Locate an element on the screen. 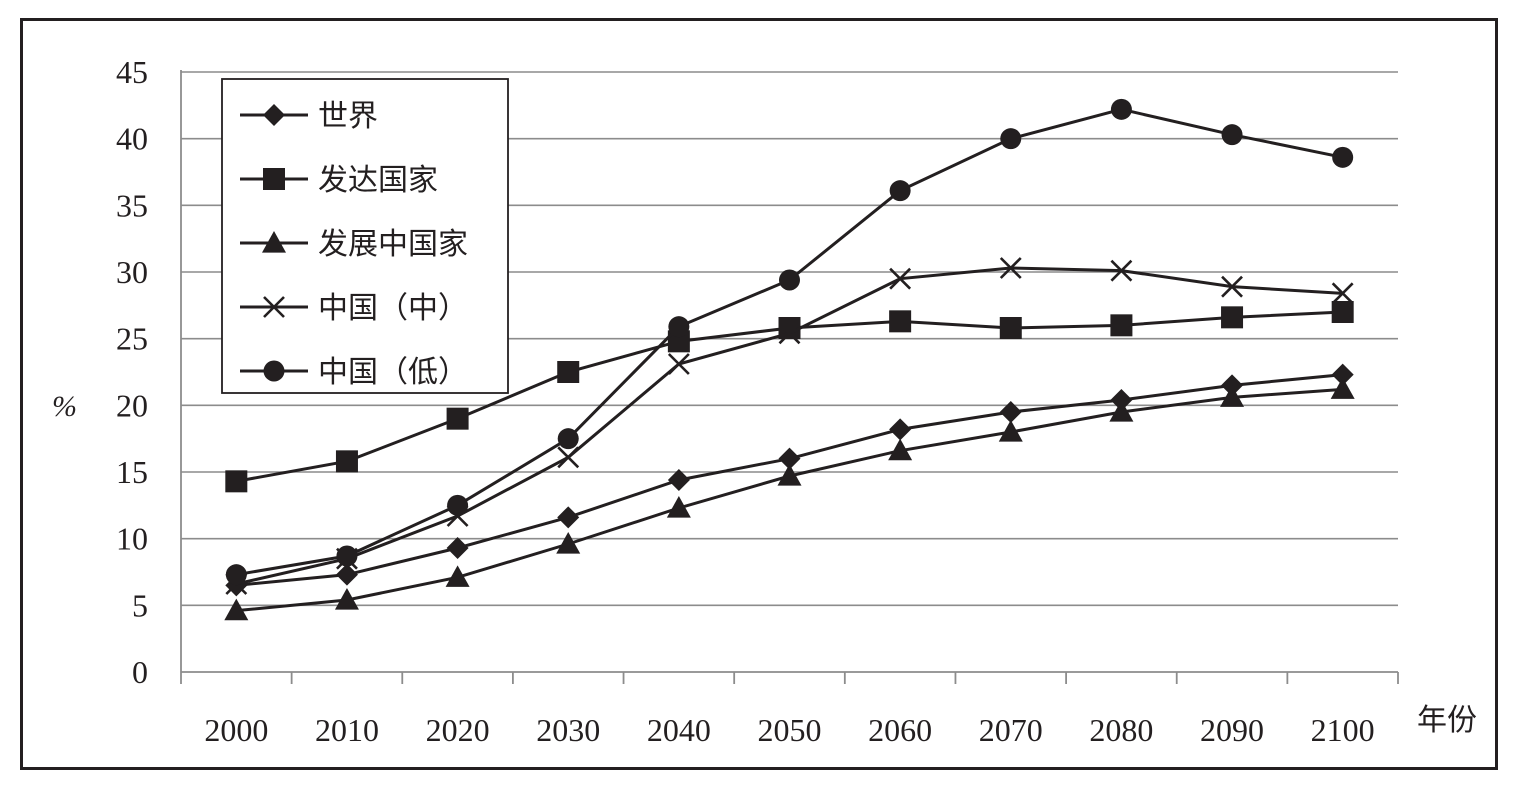  x-tick-label-2050: 2050 is located at coordinates (790, 730).